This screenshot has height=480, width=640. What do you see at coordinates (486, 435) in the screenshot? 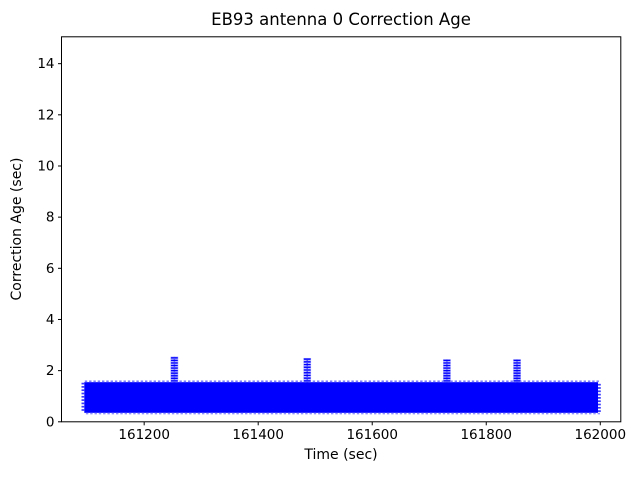
I see `x-tick-label: 161800` at bounding box center [486, 435].